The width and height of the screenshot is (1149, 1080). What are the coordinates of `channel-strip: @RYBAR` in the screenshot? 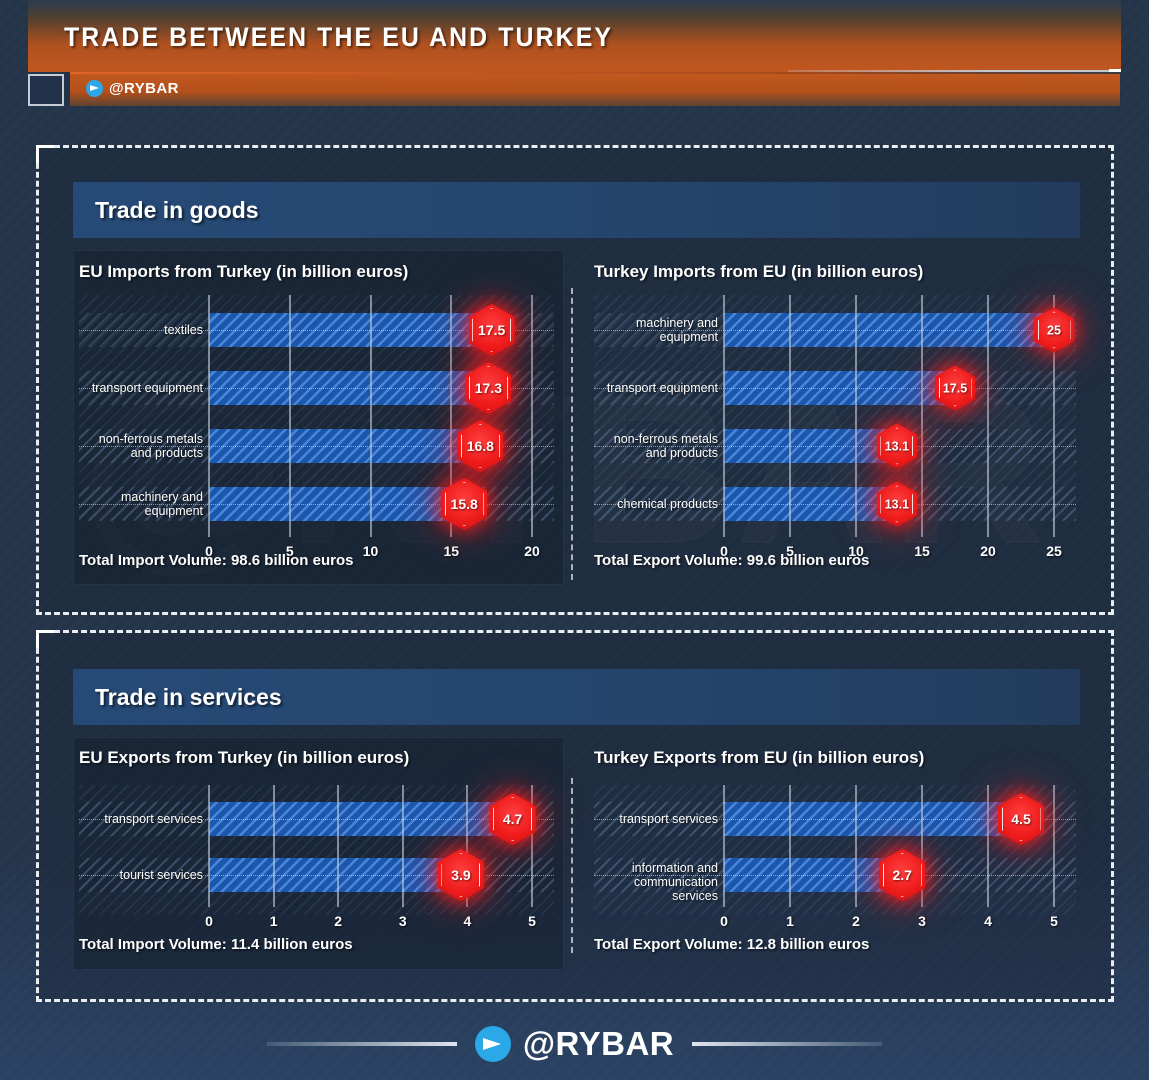 It's located at (574, 89).